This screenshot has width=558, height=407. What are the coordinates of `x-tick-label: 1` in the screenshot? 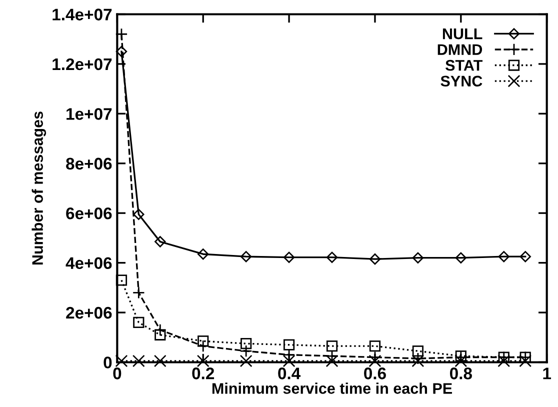 It's located at (547, 374).